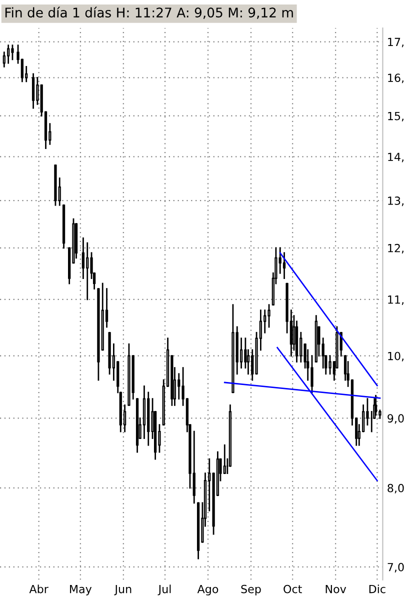 The image size is (416, 609). What do you see at coordinates (396, 79) in the screenshot?
I see `y-tick-label: 16,` at bounding box center [396, 79].